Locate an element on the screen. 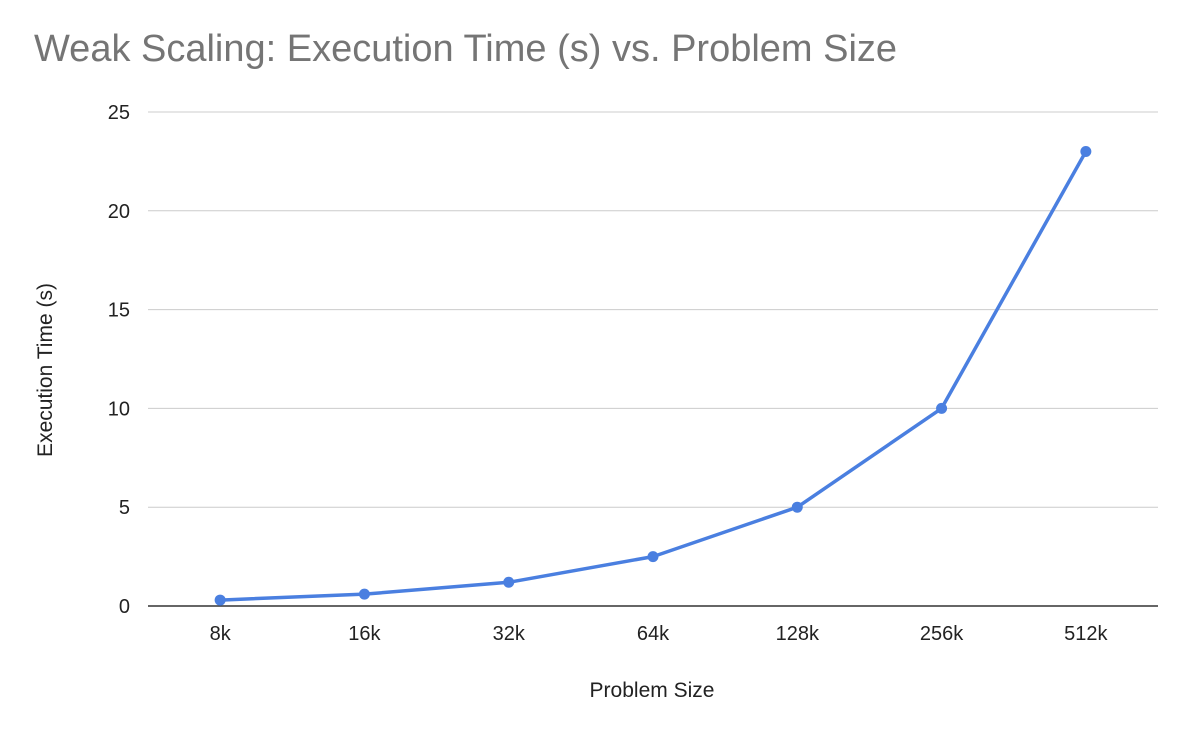 Image resolution: width=1192 pixels, height=736 pixels. data-point-16k is located at coordinates (364, 594).